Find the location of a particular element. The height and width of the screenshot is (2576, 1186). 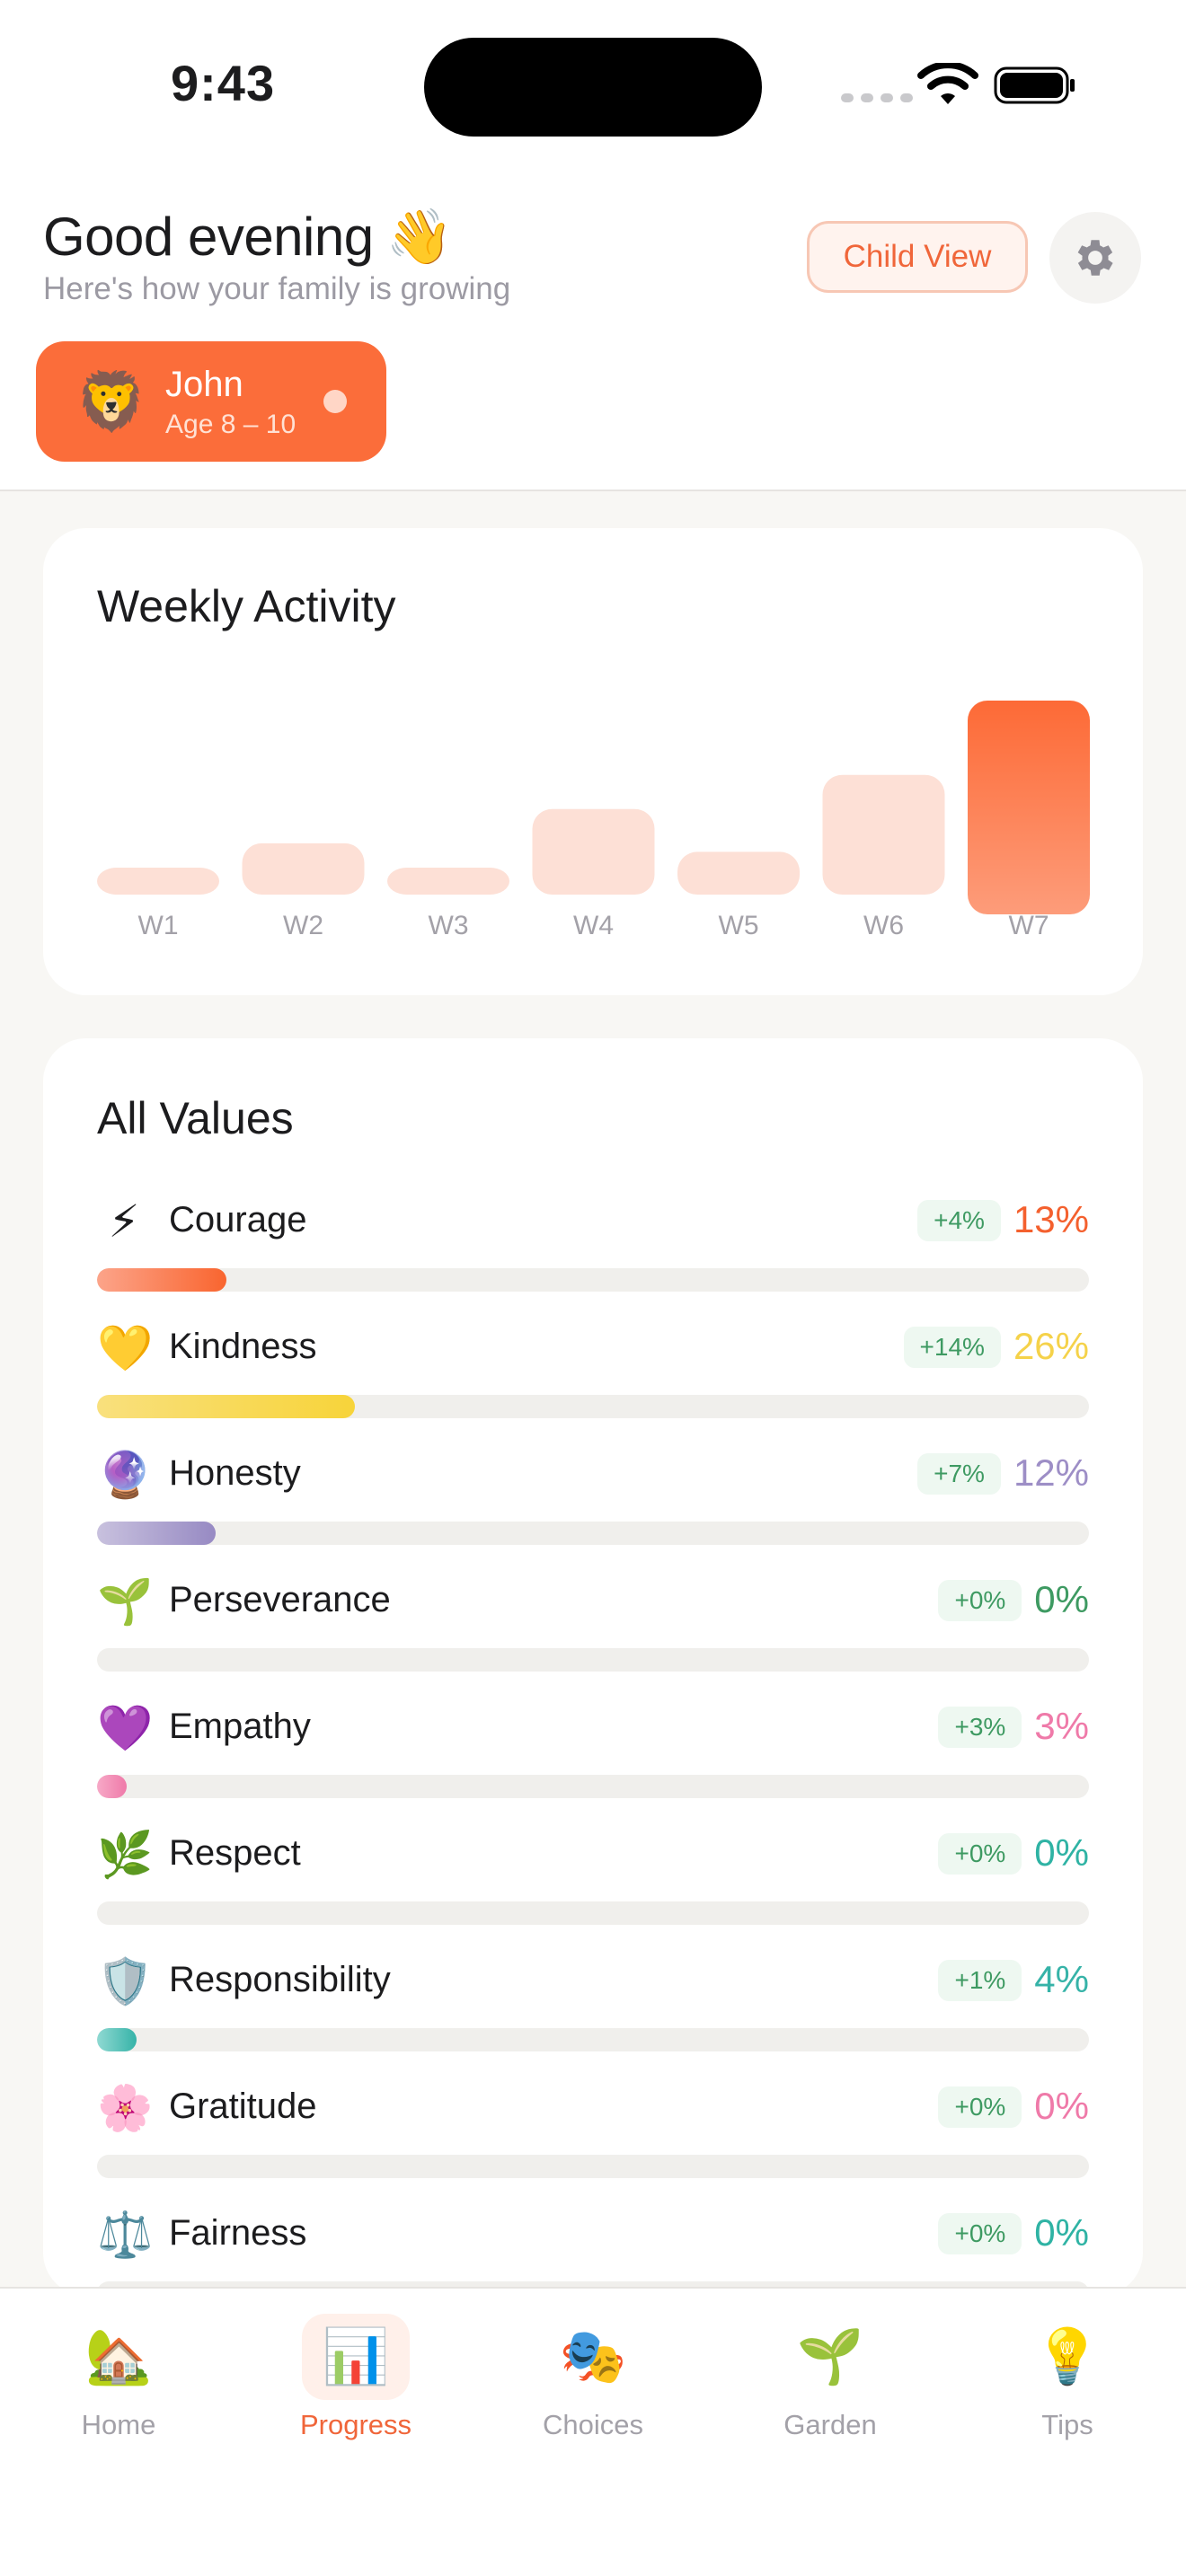

cellular-signal-icon is located at coordinates (877, 97).